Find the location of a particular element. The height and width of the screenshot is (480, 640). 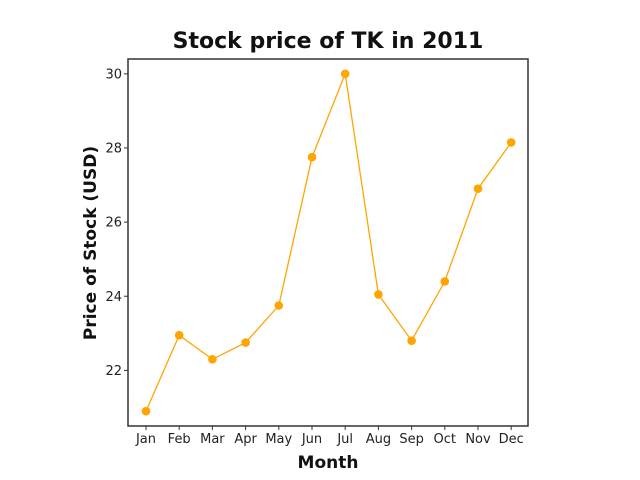

x-tick-label-2: Mar is located at coordinates (212, 439).